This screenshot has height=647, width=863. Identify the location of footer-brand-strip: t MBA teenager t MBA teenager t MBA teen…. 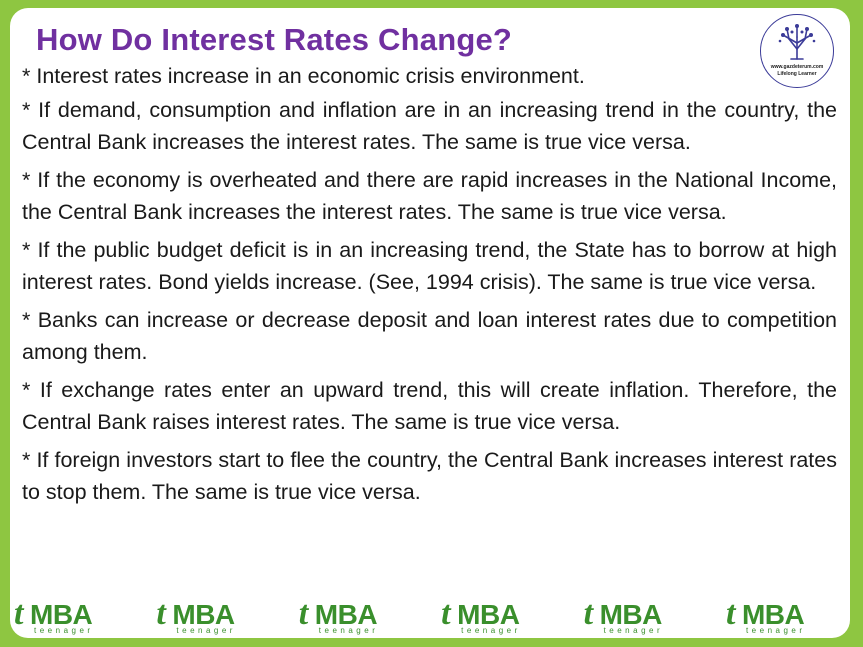
(429, 616).